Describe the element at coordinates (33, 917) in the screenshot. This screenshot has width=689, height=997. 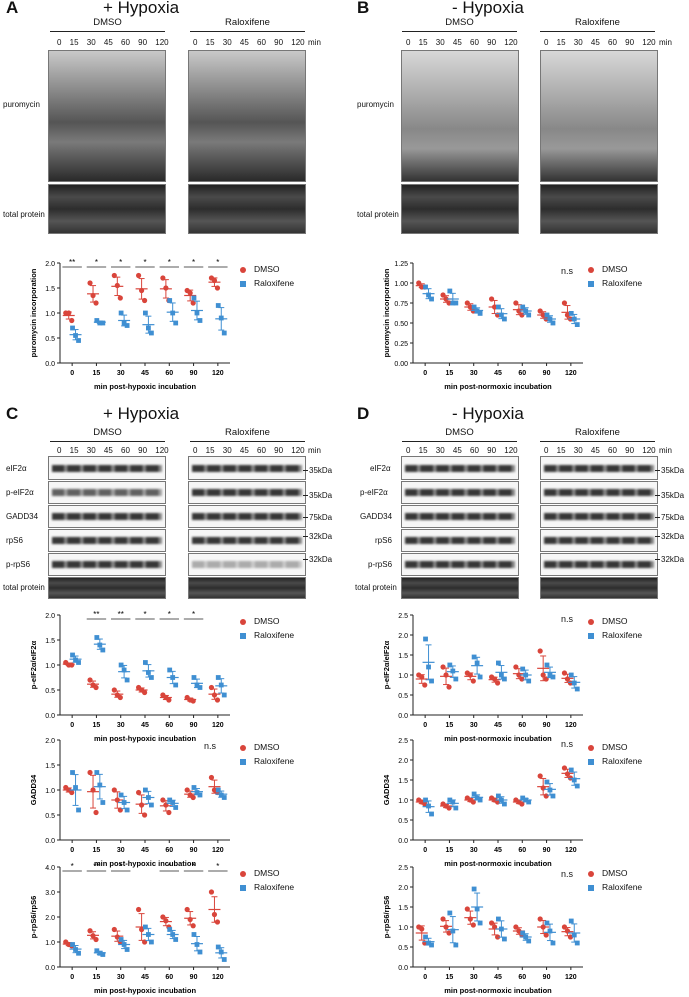
I see `y-axis-label: p-rpS6/rpS6` at that location.